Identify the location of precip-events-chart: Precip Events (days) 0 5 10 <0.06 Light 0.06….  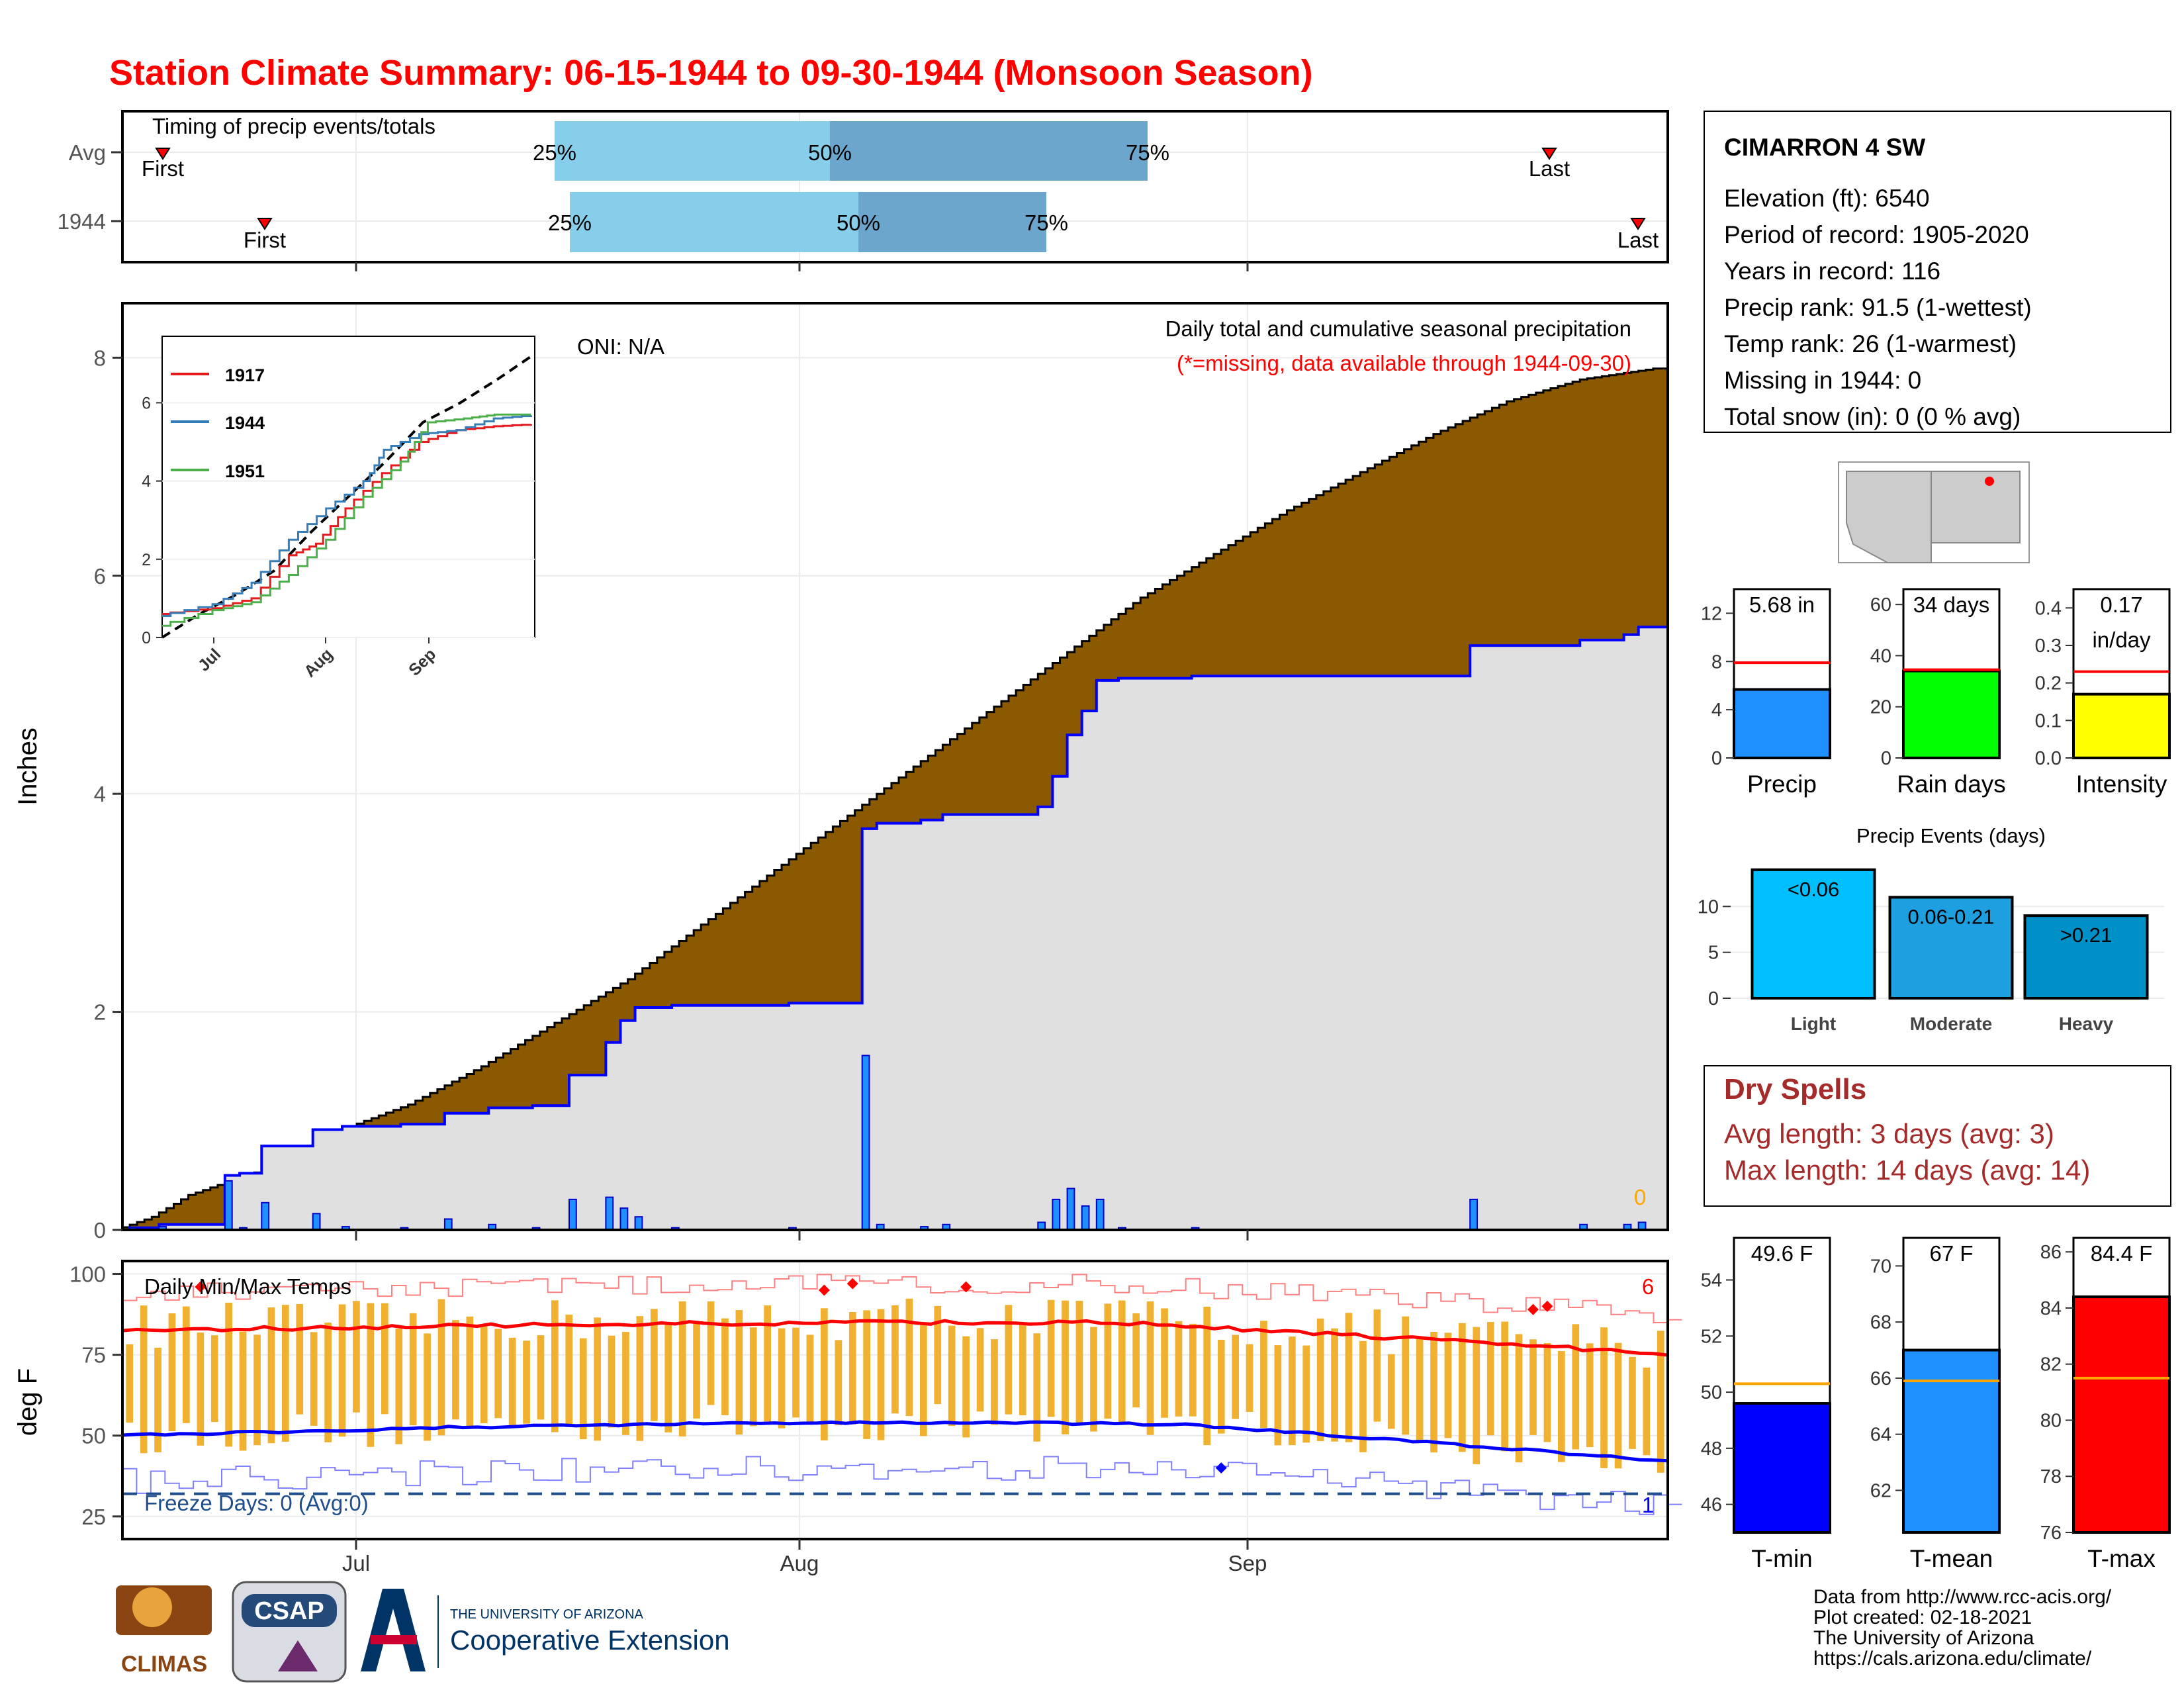
(1931, 929).